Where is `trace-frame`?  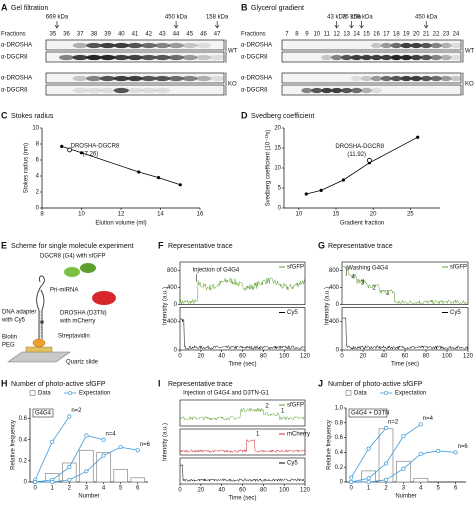
trace-frame is located at coordinates (242, 283).